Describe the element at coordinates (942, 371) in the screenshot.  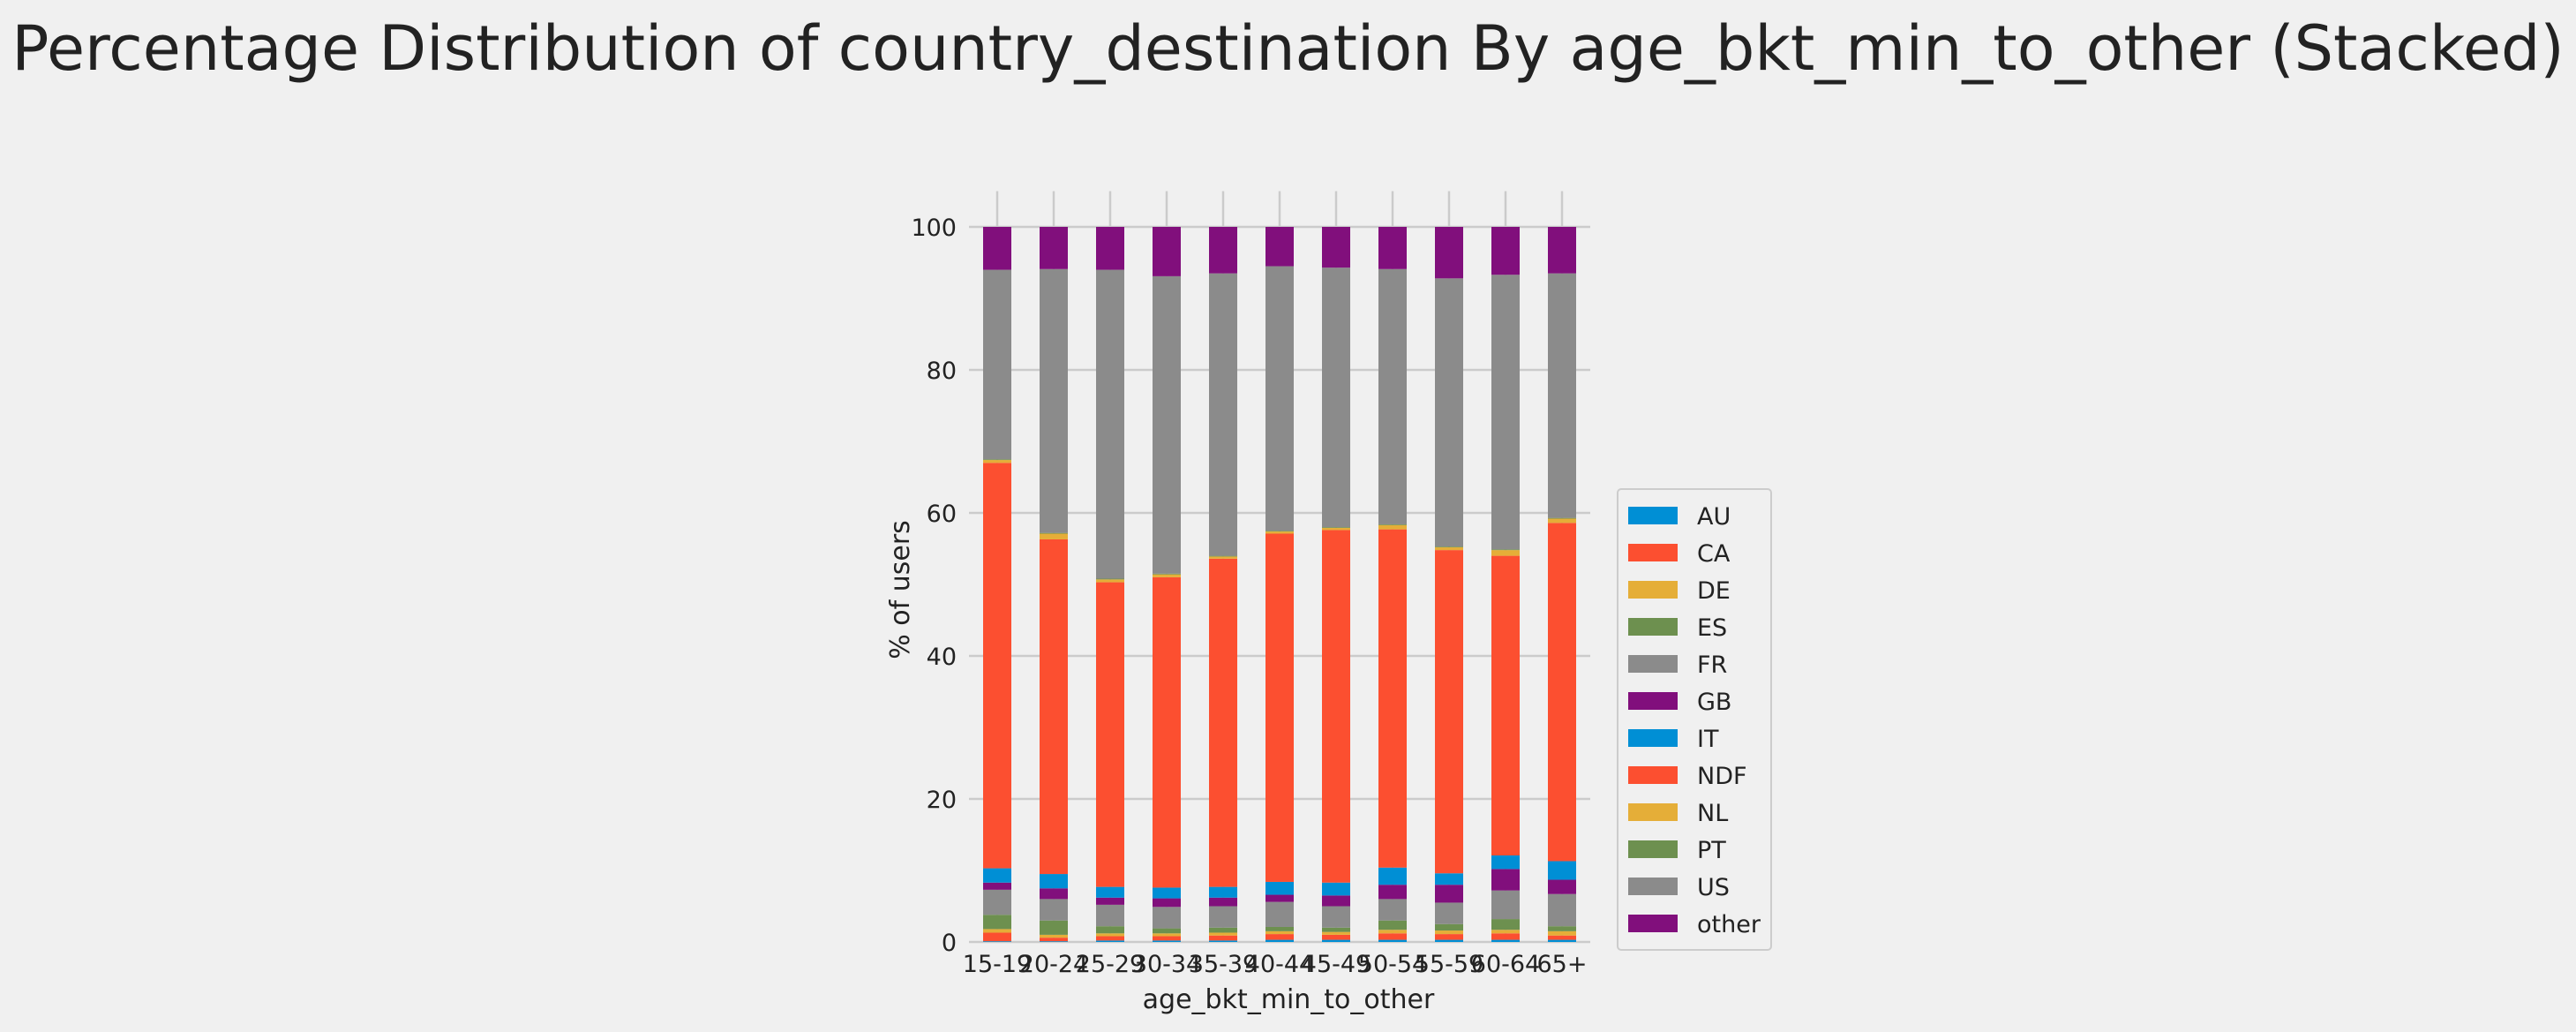
I see `y-tick-label: 80` at that location.